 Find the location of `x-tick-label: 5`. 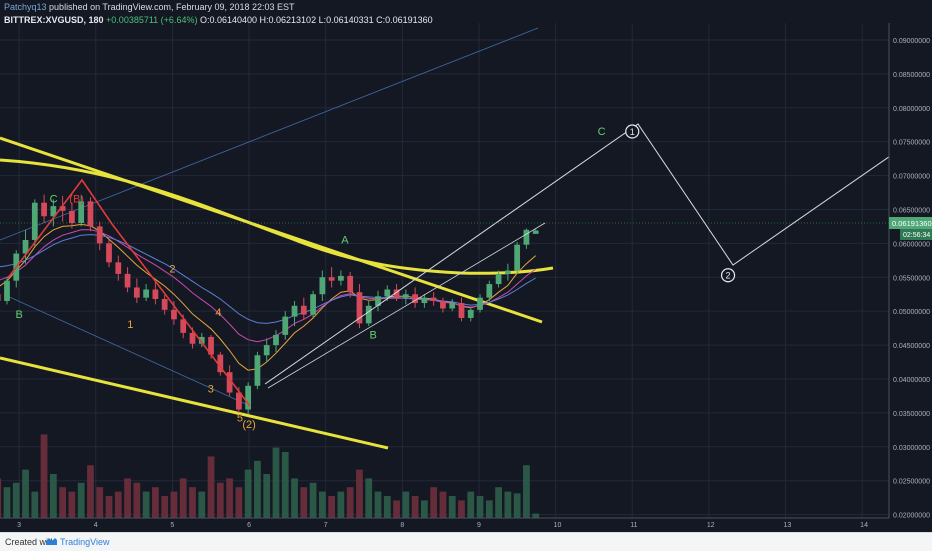

x-tick-label: 5 is located at coordinates (172, 525).